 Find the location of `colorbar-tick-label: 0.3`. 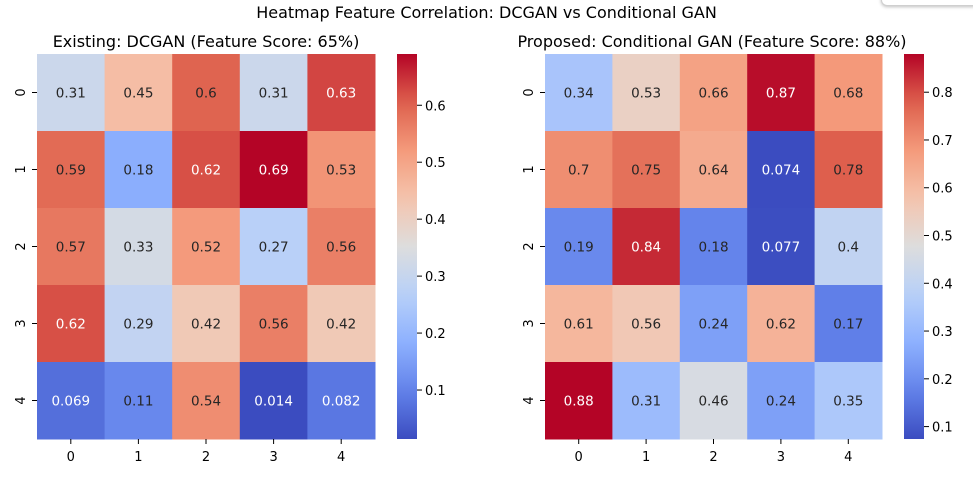

colorbar-tick-label: 0.3 is located at coordinates (435, 277).